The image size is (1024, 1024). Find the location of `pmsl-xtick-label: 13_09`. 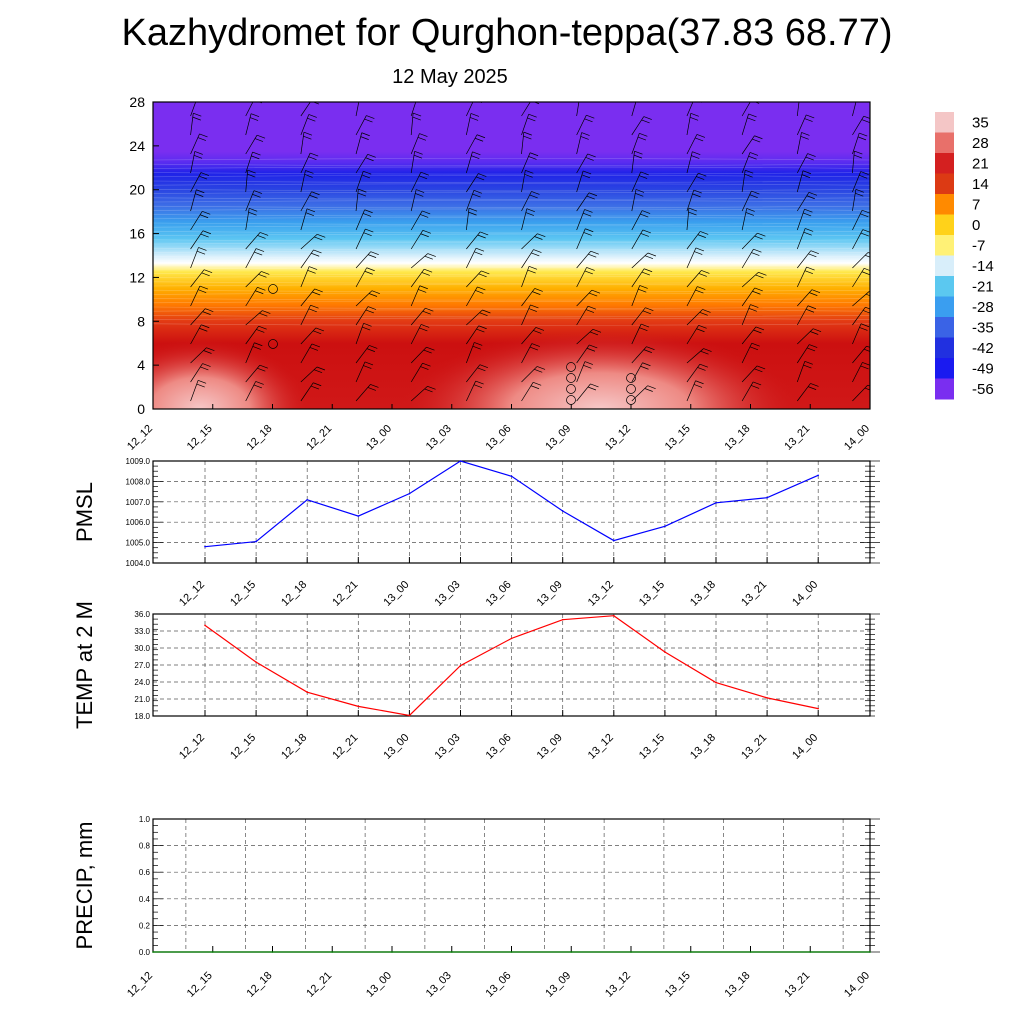

pmsl-xtick-label: 13_09 is located at coordinates (550, 594).